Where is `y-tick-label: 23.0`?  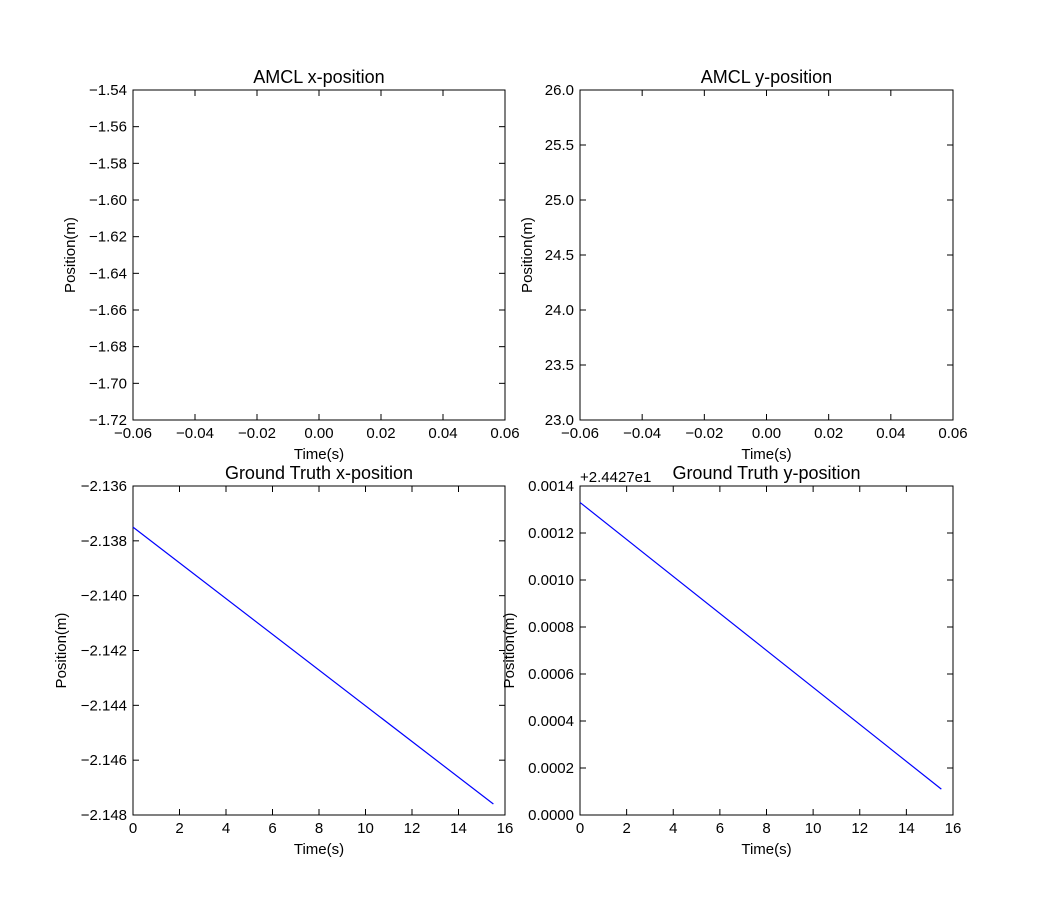
y-tick-label: 23.0 is located at coordinates (559, 420).